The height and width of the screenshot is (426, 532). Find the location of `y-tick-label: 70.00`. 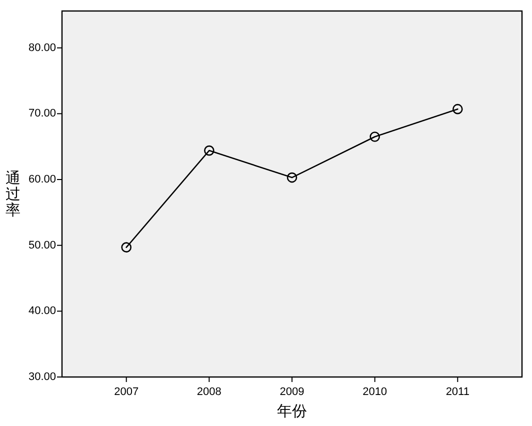

y-tick-label: 70.00 is located at coordinates (42, 114).